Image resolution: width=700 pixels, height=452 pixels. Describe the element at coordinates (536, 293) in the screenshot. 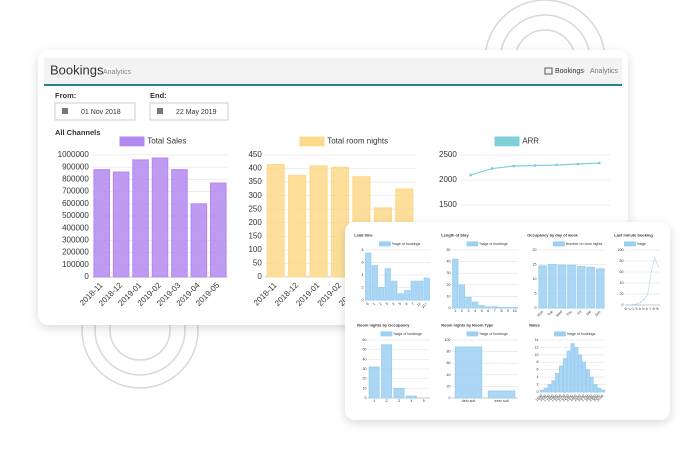

I see `y-tick-label: 5` at that location.